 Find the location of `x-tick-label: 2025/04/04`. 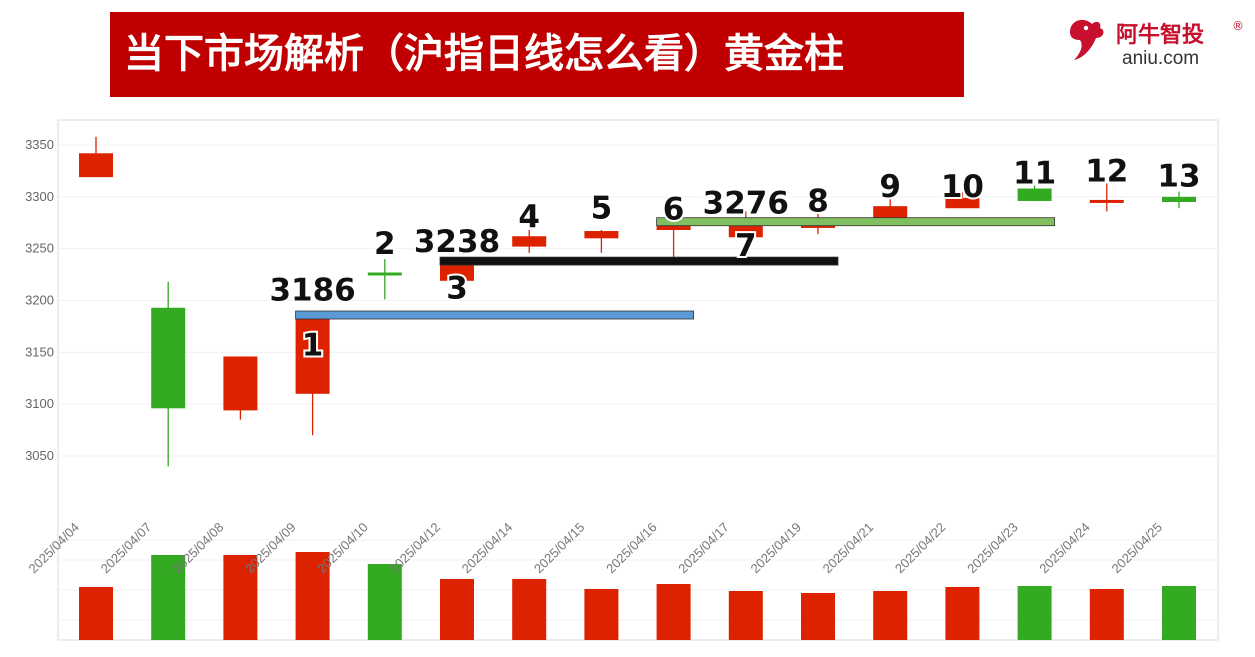

x-tick-label: 2025/04/04 is located at coordinates (53, 548).